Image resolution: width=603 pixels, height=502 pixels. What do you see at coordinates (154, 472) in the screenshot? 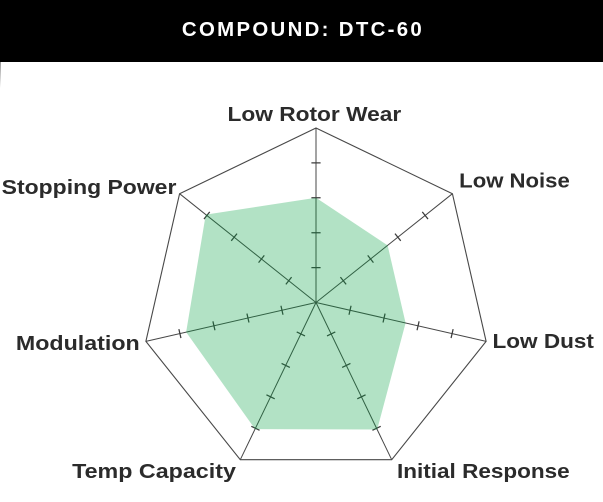
I see `svg-text: Temp Capacity` at bounding box center [154, 472].